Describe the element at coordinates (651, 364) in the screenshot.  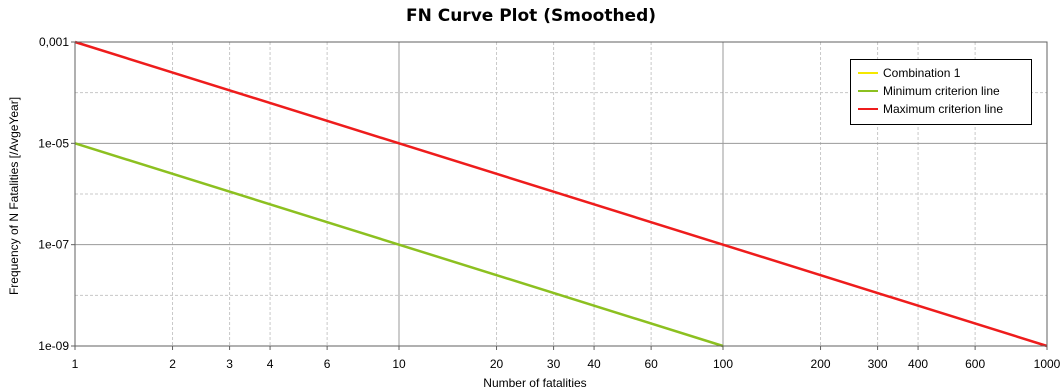
I see `x-tick-label: 60` at that location.